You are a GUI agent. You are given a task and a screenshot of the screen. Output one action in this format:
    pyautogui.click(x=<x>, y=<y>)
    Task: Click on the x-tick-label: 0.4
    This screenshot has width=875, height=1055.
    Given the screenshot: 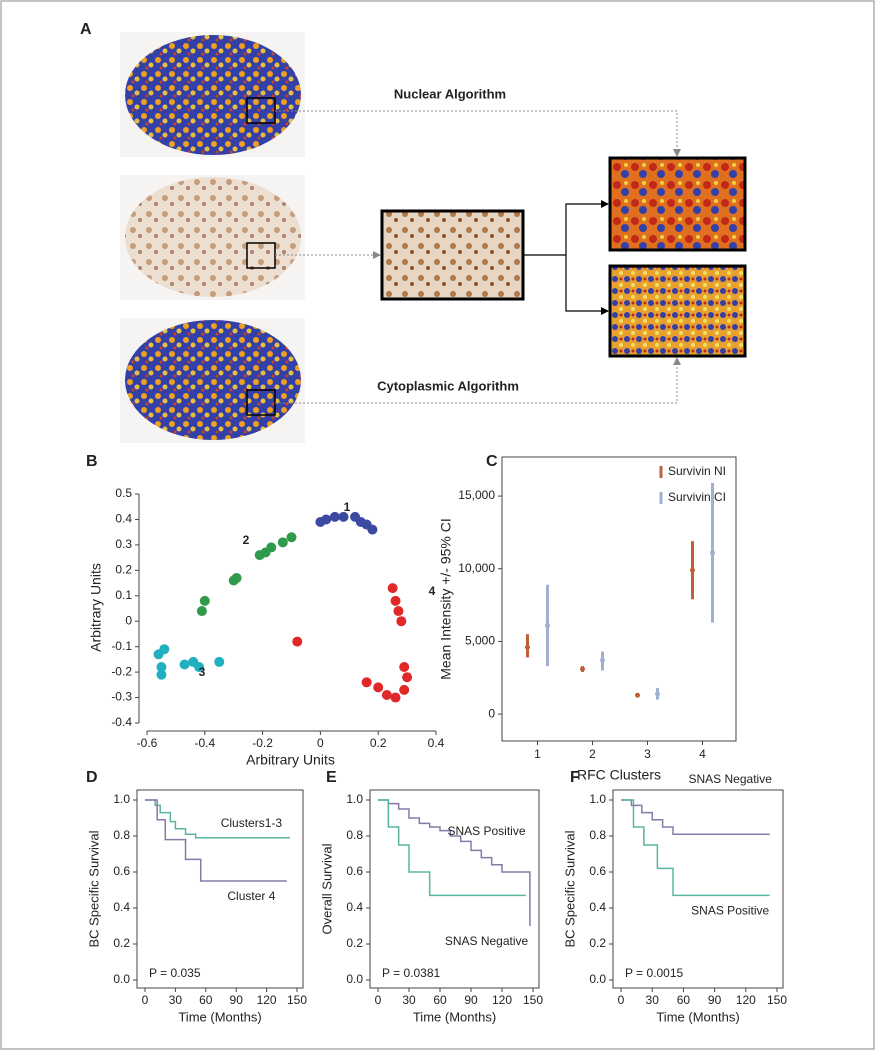 What is the action you would take?
    pyautogui.click(x=436, y=743)
    